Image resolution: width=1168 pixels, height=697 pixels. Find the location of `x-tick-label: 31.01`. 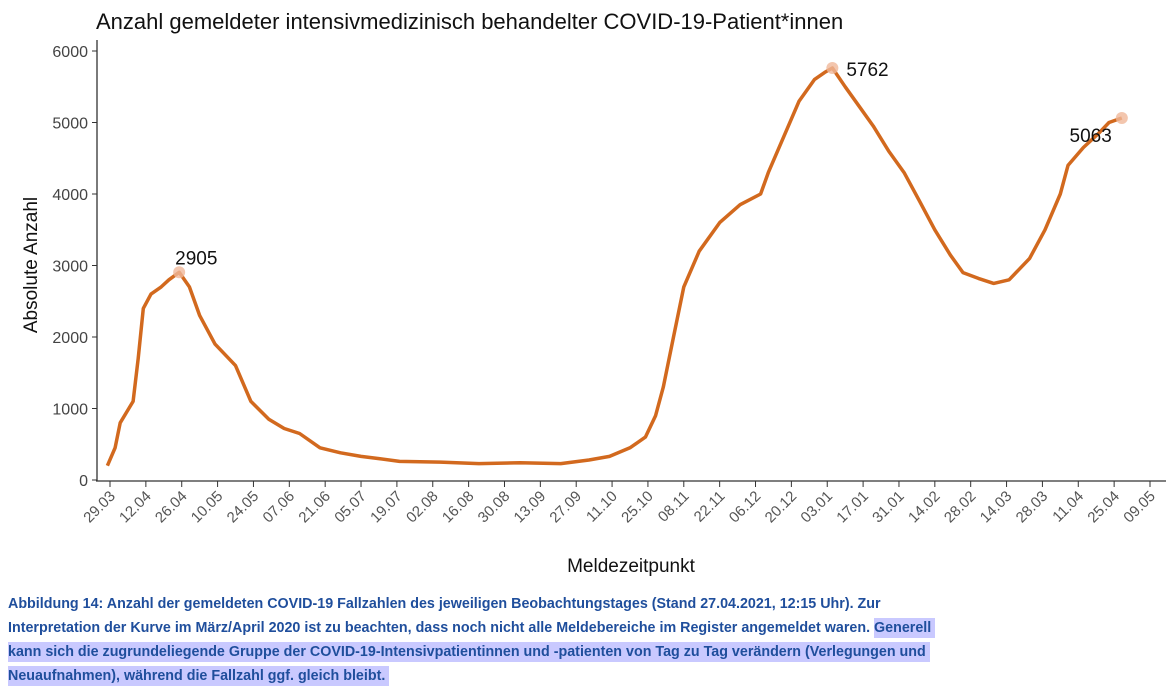

x-tick-label: 31.01 is located at coordinates (888, 507).